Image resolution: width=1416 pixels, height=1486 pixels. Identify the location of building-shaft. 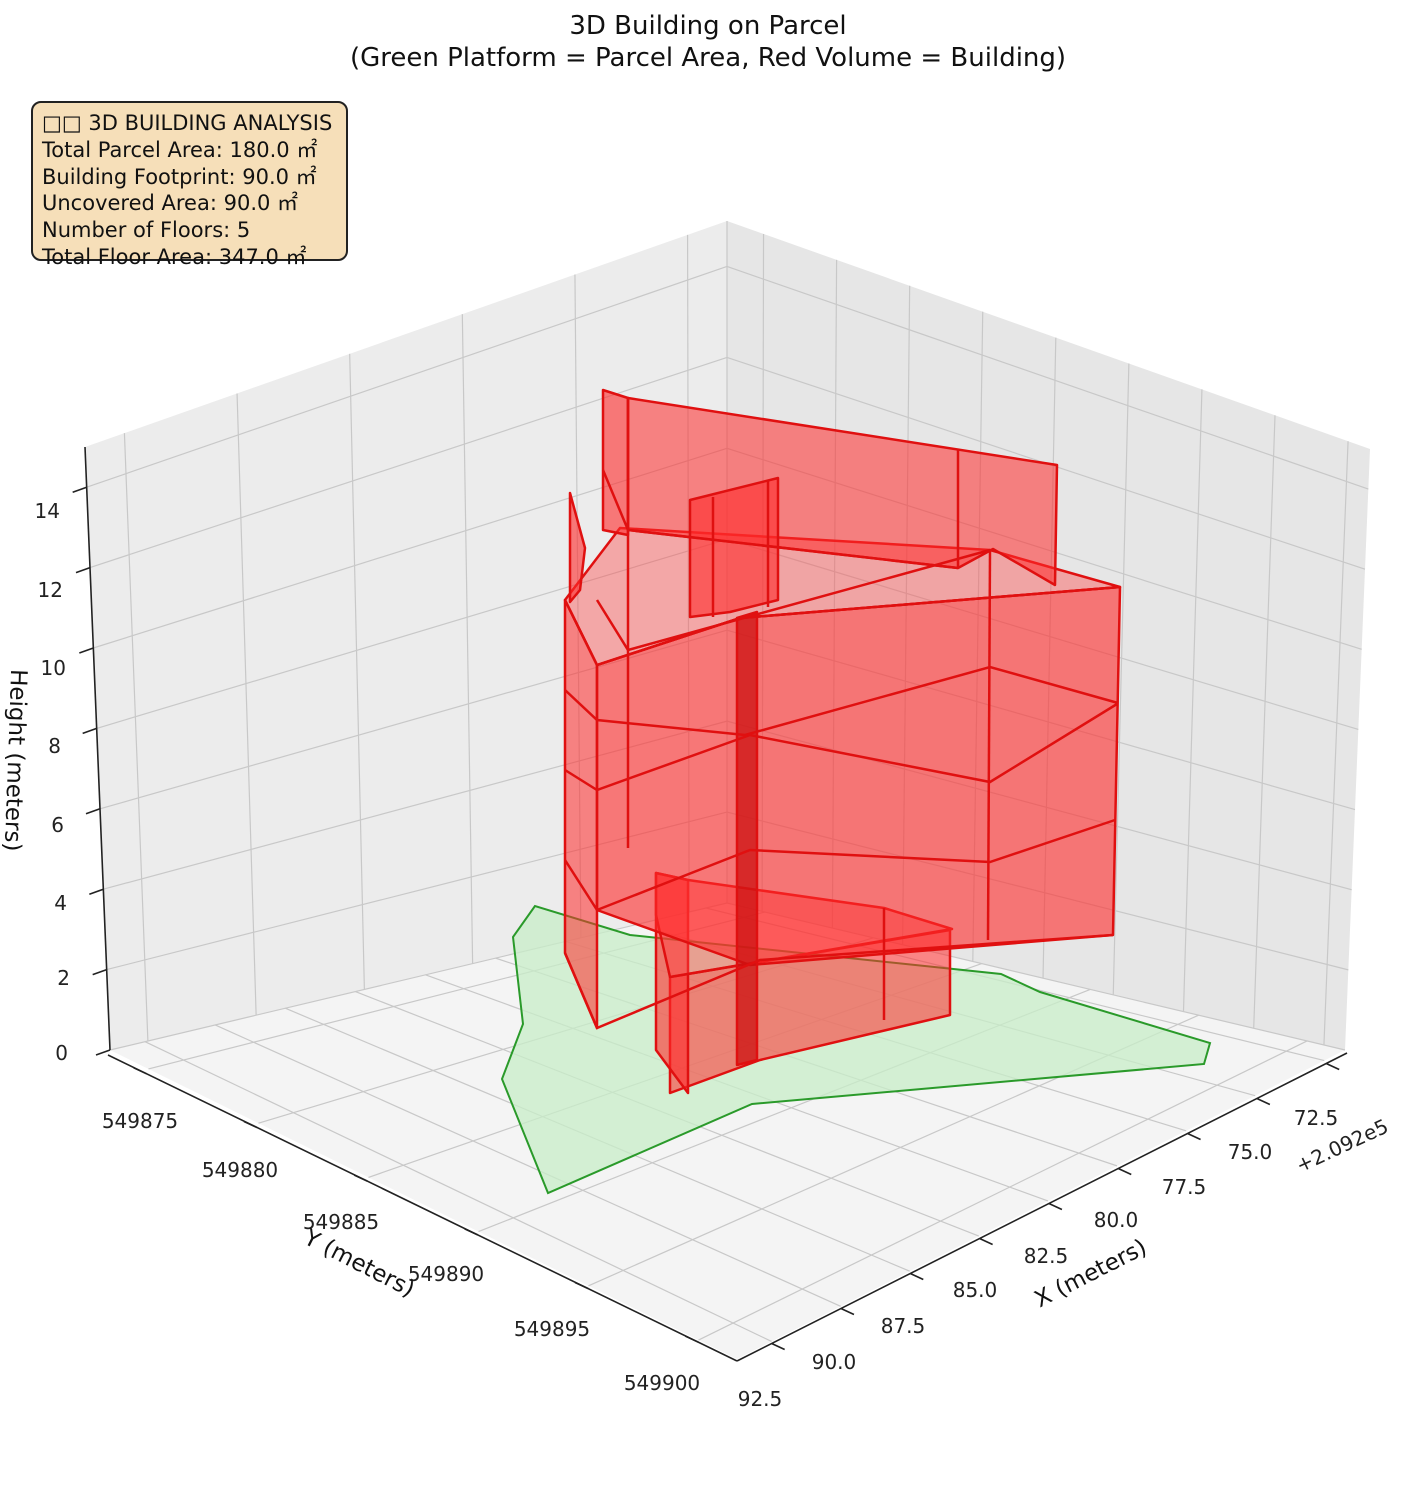
(747, 838).